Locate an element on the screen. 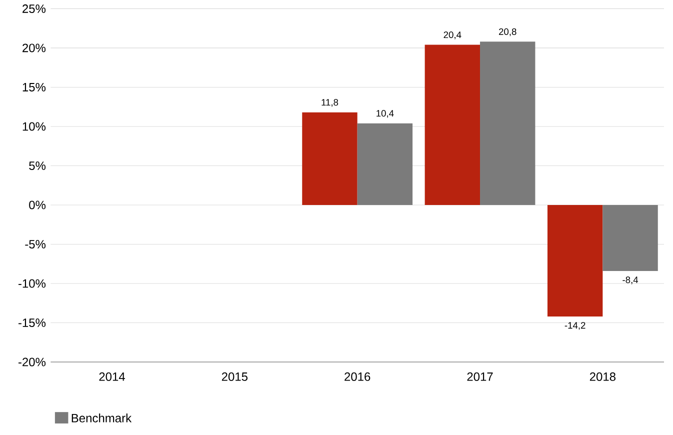  x-tick-label: 2018 is located at coordinates (603, 376).